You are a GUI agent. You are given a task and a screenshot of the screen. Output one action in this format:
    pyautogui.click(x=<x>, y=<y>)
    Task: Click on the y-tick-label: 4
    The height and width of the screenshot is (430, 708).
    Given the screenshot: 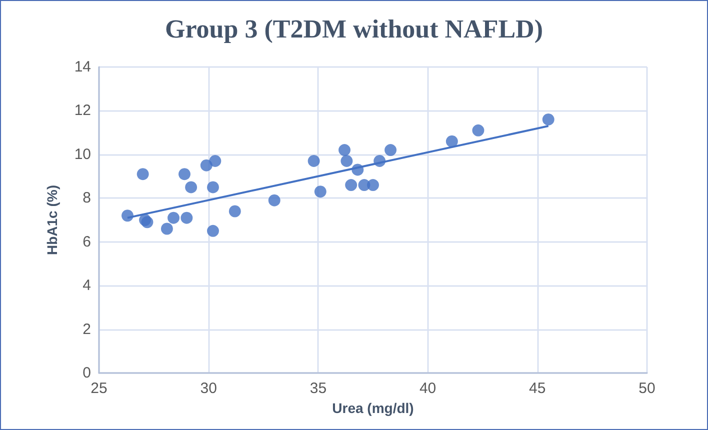 What is the action you would take?
    pyautogui.click(x=86, y=285)
    